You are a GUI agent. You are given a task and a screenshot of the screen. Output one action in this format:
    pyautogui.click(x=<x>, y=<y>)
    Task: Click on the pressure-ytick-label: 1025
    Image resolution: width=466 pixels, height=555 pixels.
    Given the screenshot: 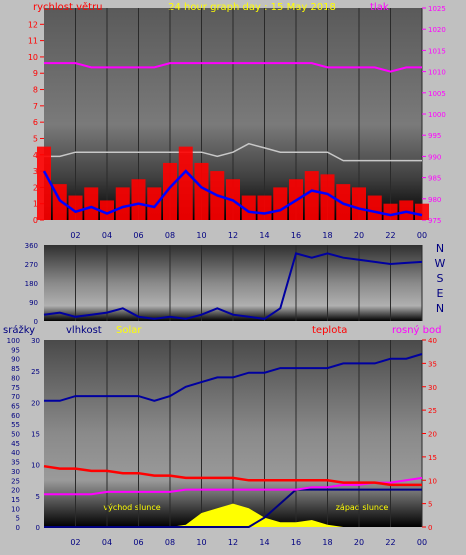 What is the action you would take?
    pyautogui.click(x=437, y=9)
    